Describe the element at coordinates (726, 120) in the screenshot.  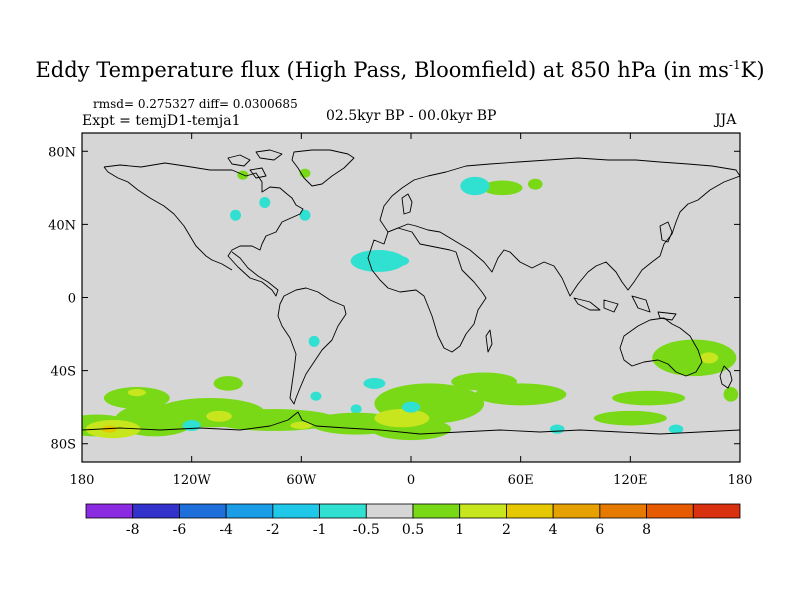
I see `season-label: JJA` at that location.